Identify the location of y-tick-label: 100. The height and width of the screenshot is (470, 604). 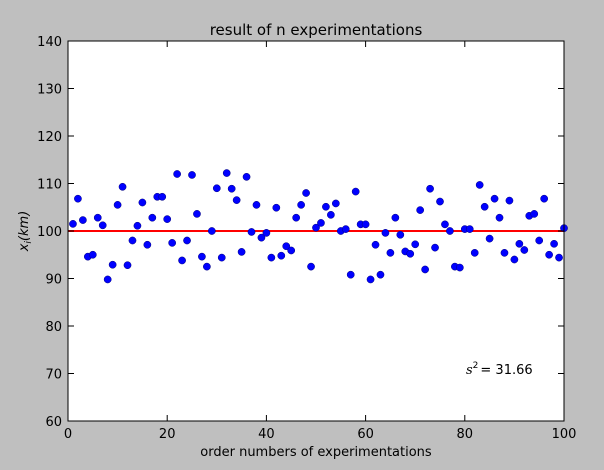
(49, 232).